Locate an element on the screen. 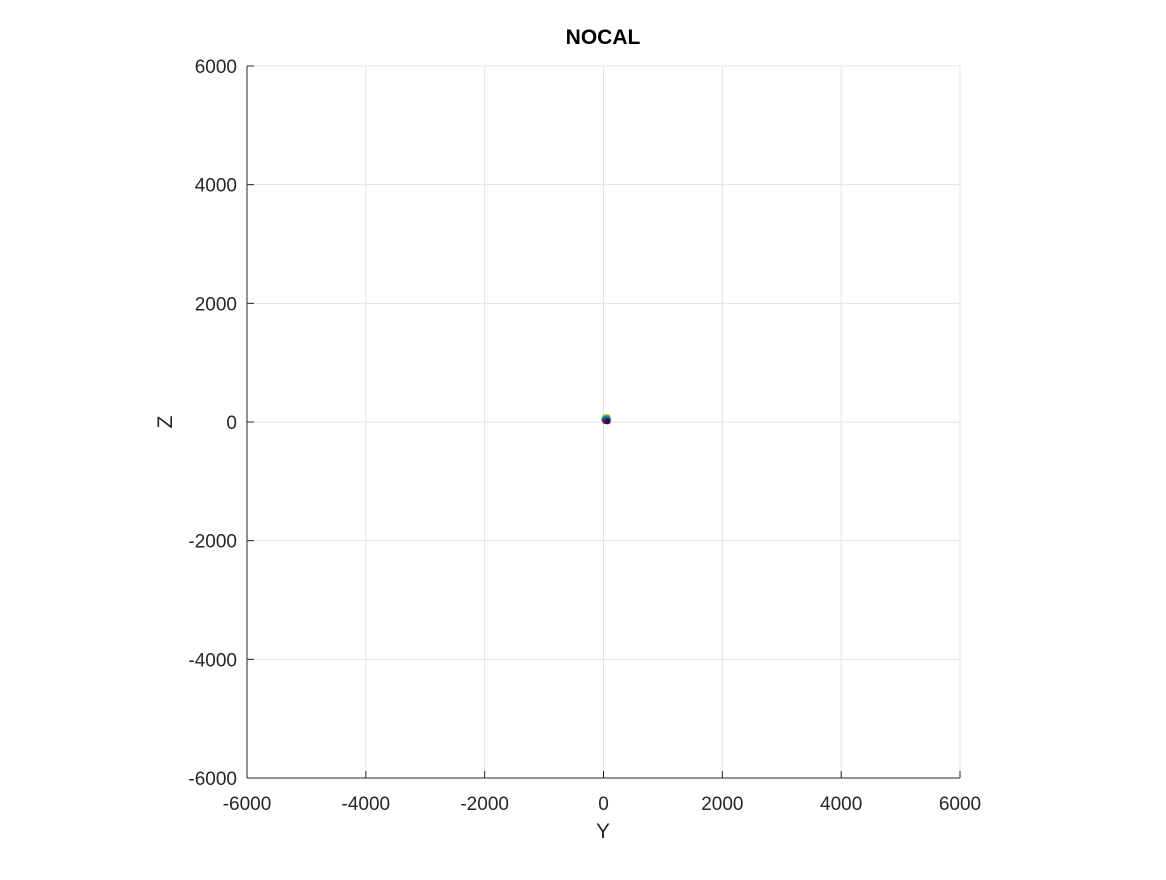 The height and width of the screenshot is (880, 1166). y-tick-label: 6000 is located at coordinates (216, 67).